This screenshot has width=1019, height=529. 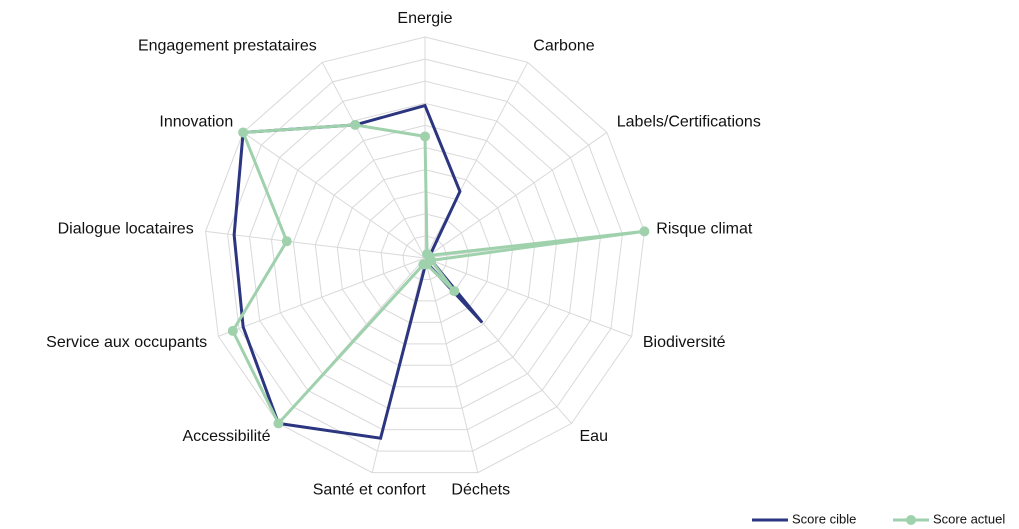 What do you see at coordinates (911, 520) in the screenshot?
I see `legend-marker` at bounding box center [911, 520].